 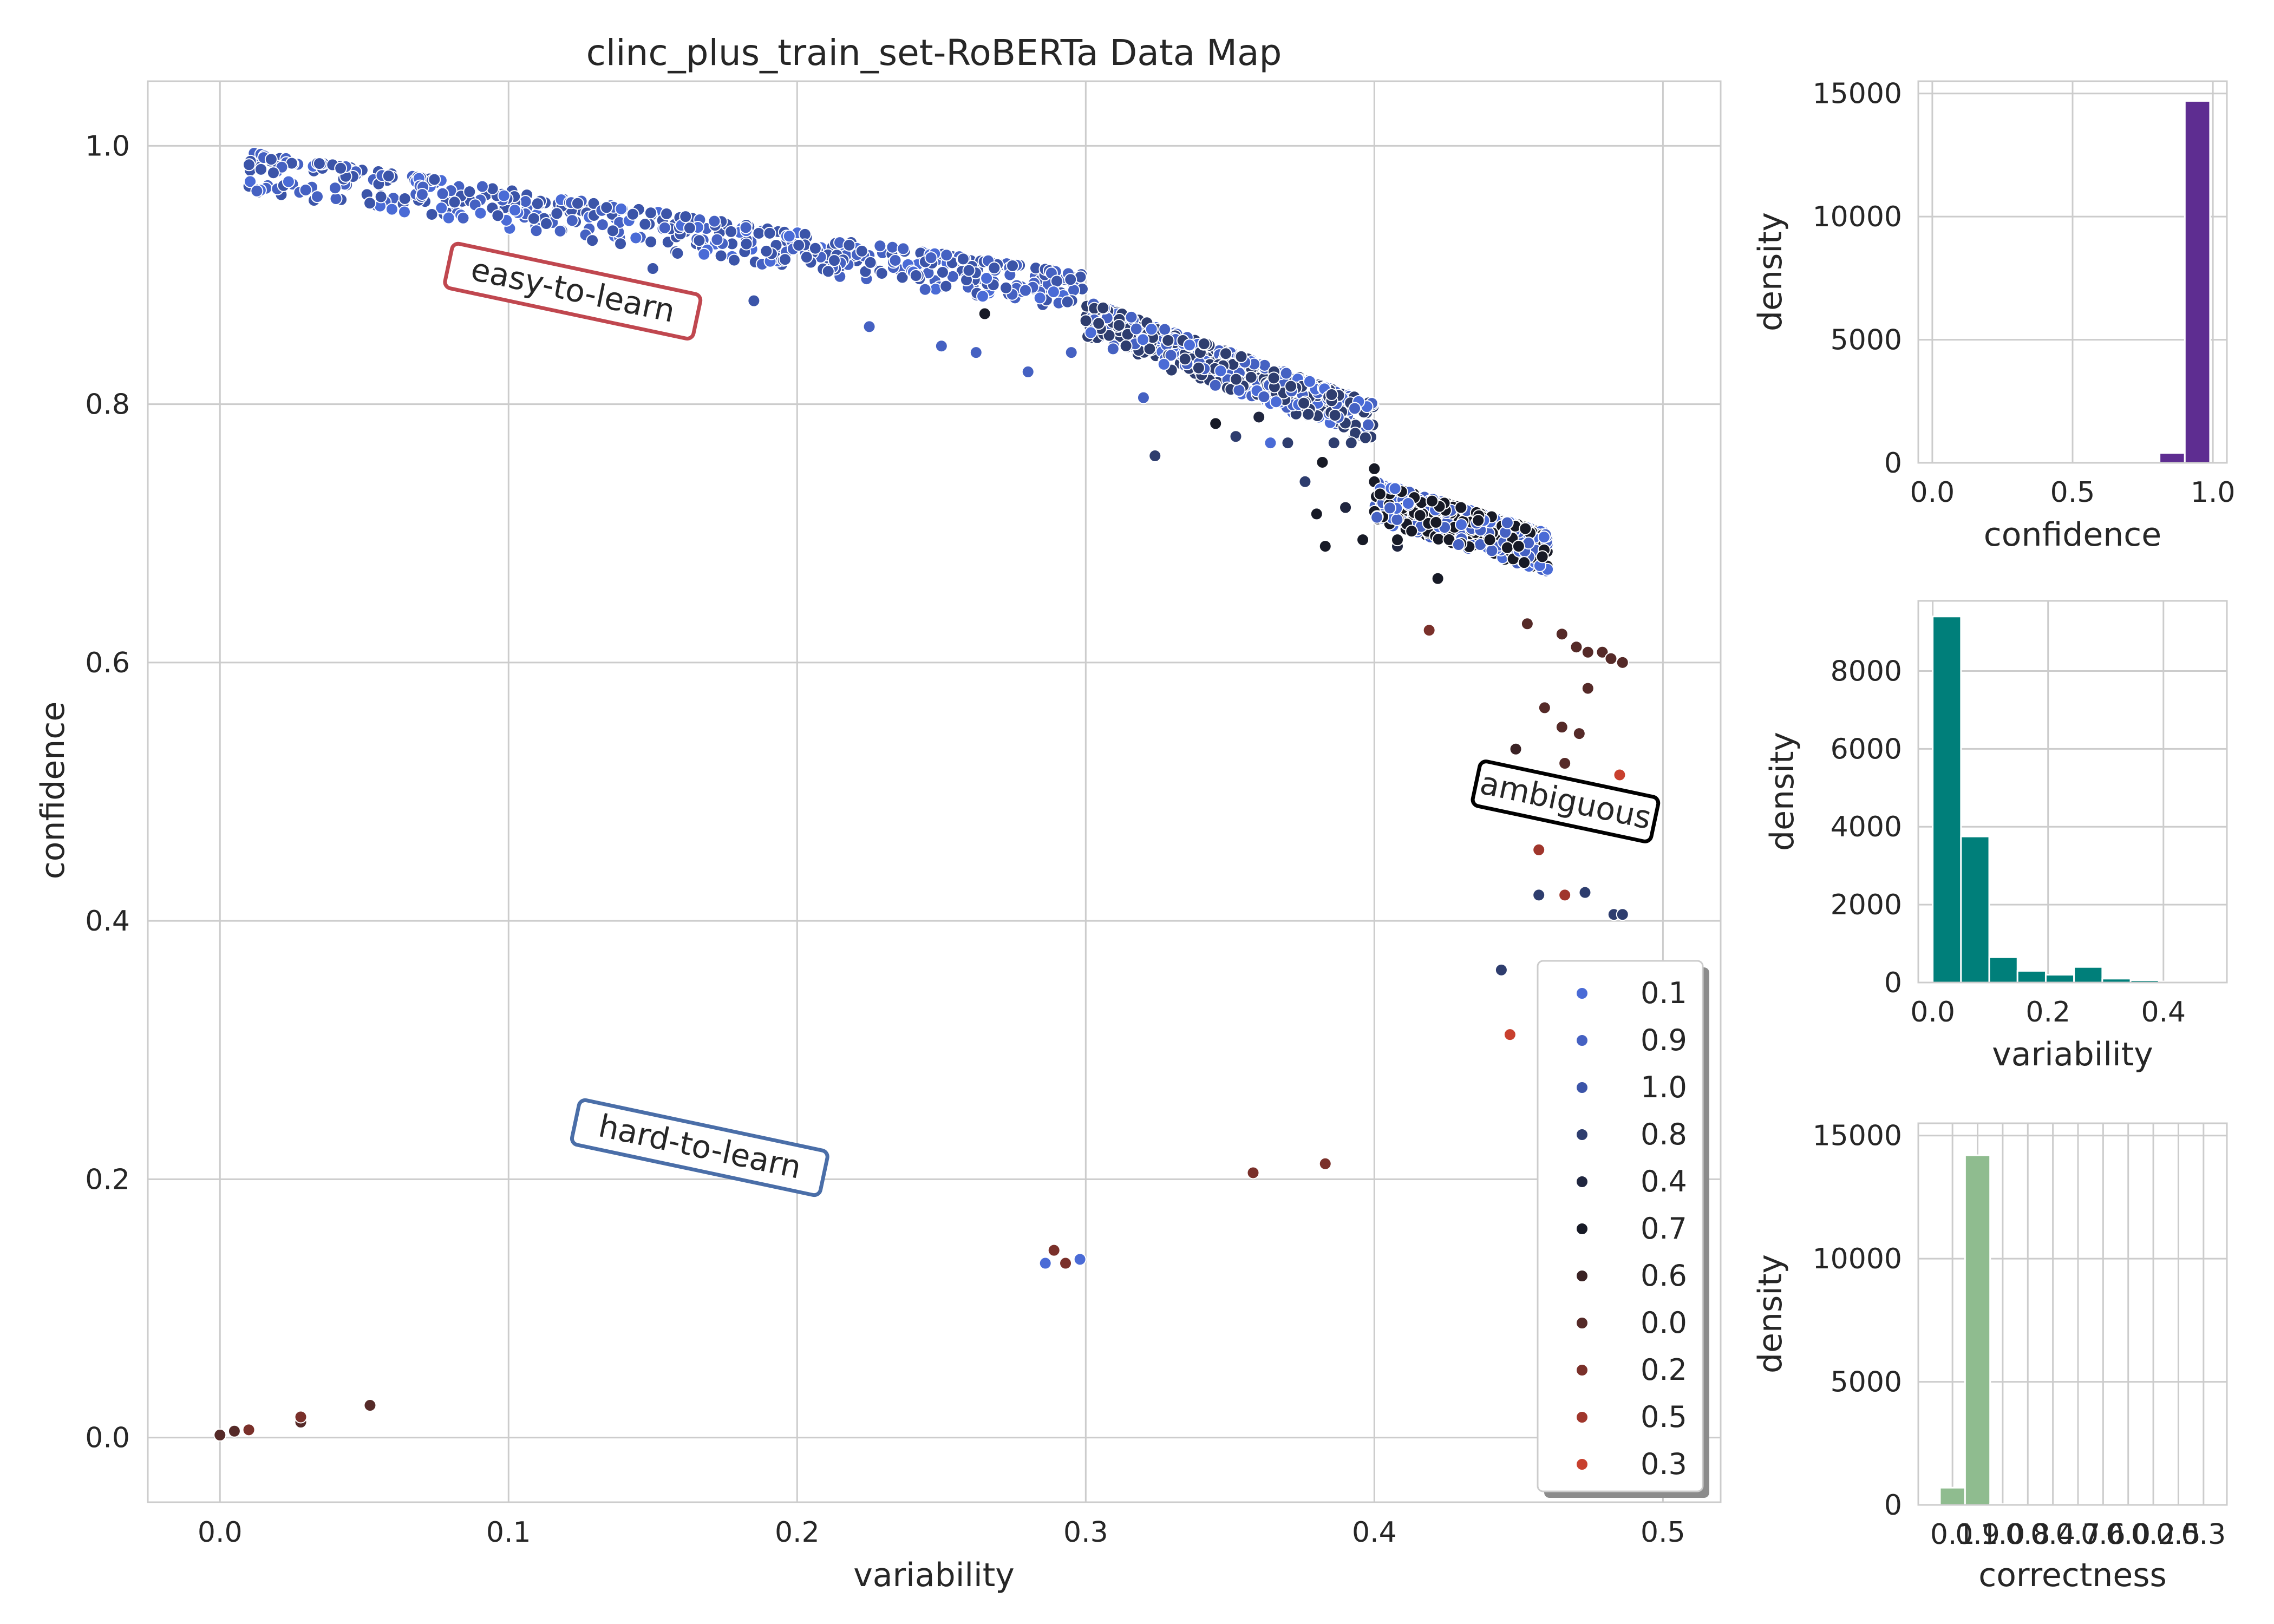 I want to click on y-tick-label: 5000, so click(x=1867, y=341).